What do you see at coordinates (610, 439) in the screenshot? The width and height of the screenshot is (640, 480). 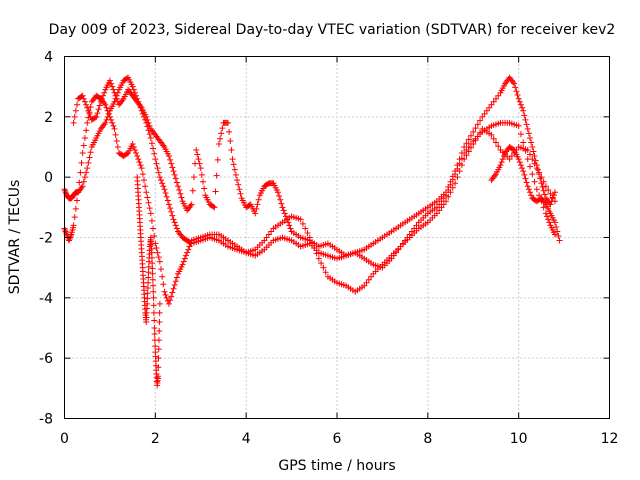 I see `x-tick-label: 12` at bounding box center [610, 439].